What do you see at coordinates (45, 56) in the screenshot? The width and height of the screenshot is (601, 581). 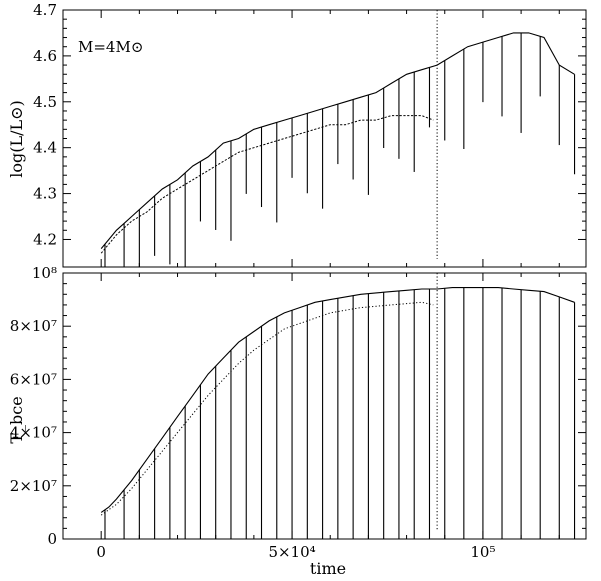 I see `y-tick-label-4: 4.6` at bounding box center [45, 56].